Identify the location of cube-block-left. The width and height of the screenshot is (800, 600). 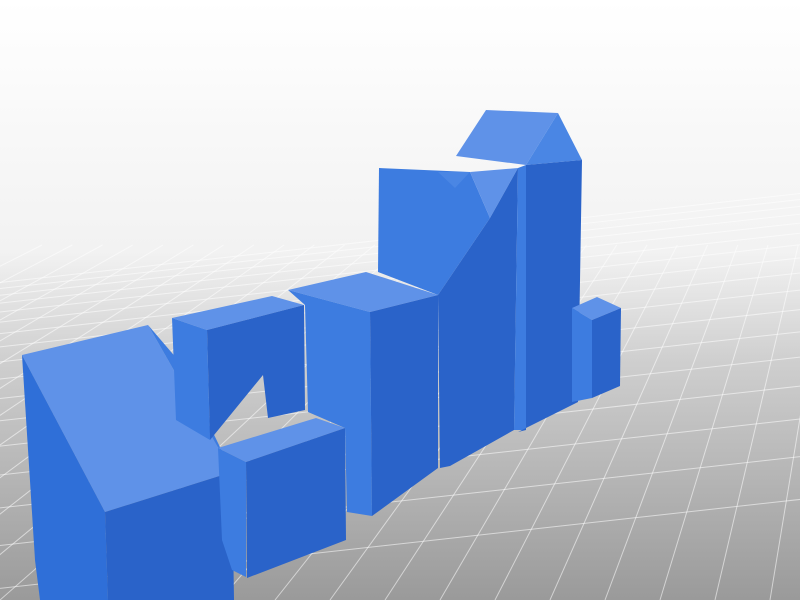
(238, 368).